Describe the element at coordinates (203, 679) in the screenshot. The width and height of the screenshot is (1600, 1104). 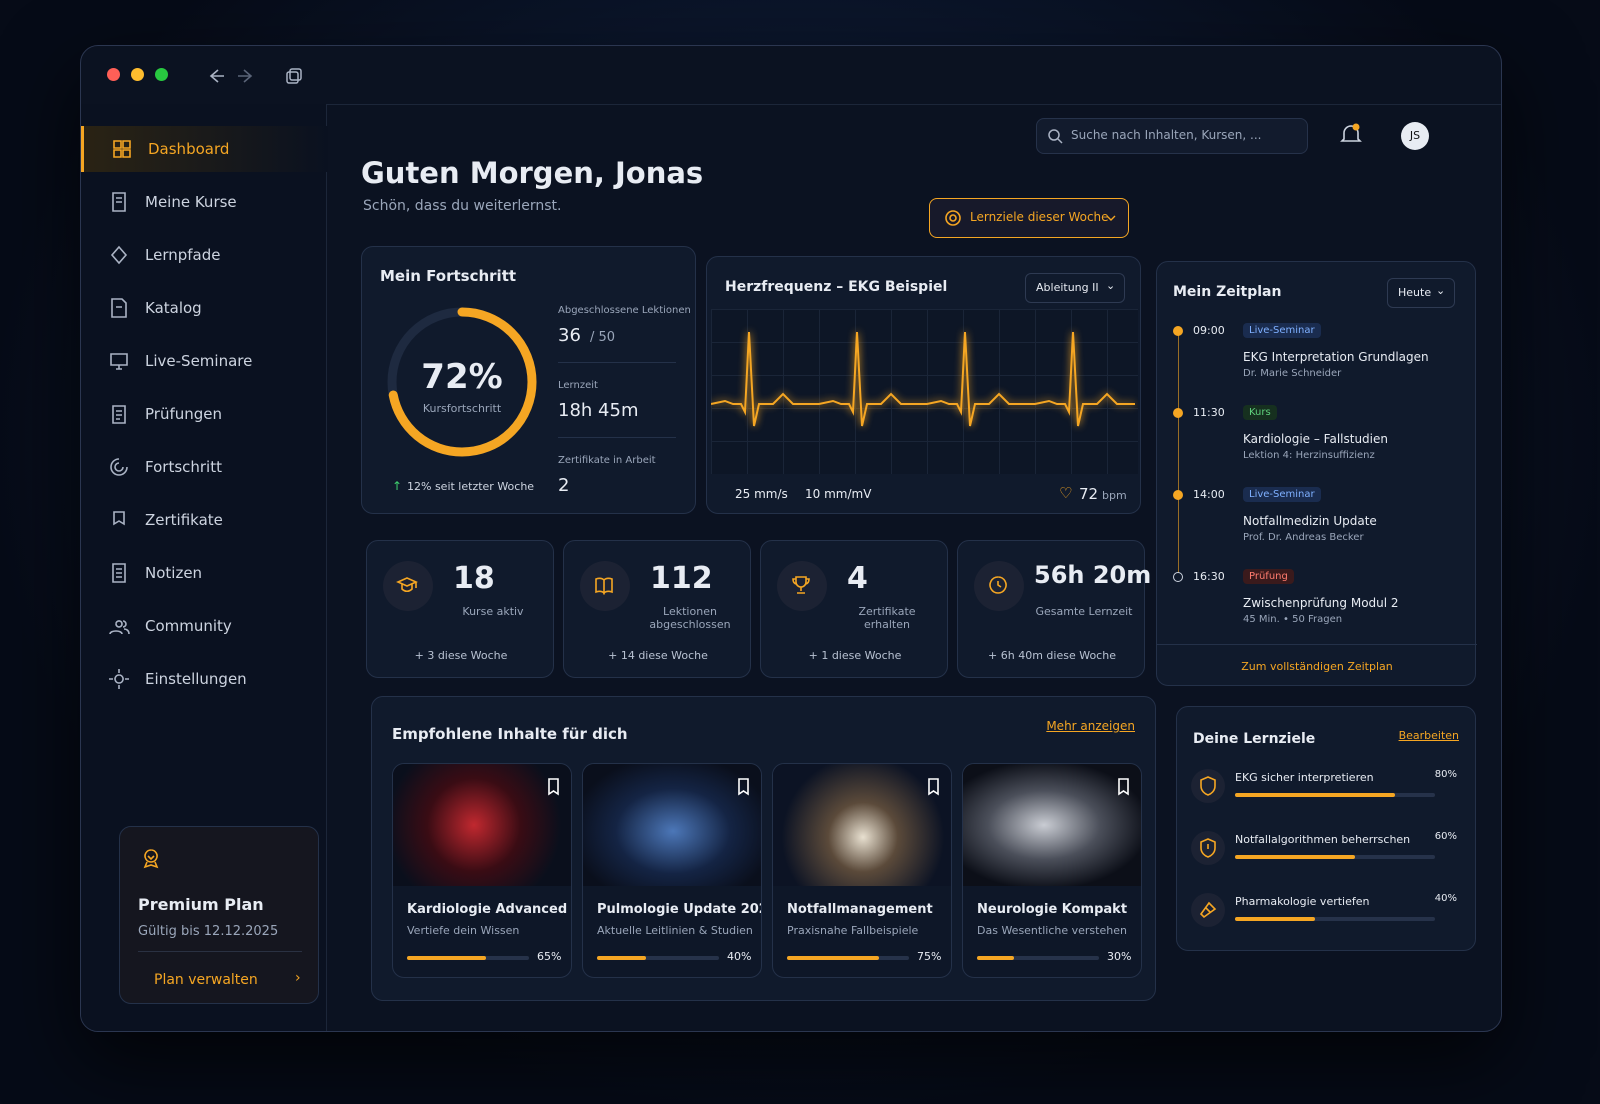
I see `nav-item: Einstellungen` at that location.